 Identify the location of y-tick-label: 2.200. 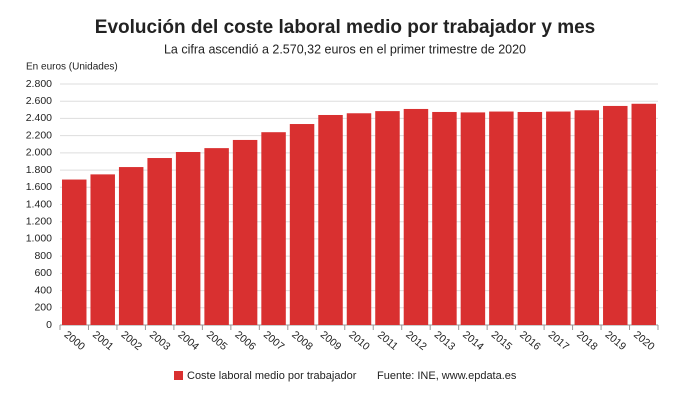
(39, 135).